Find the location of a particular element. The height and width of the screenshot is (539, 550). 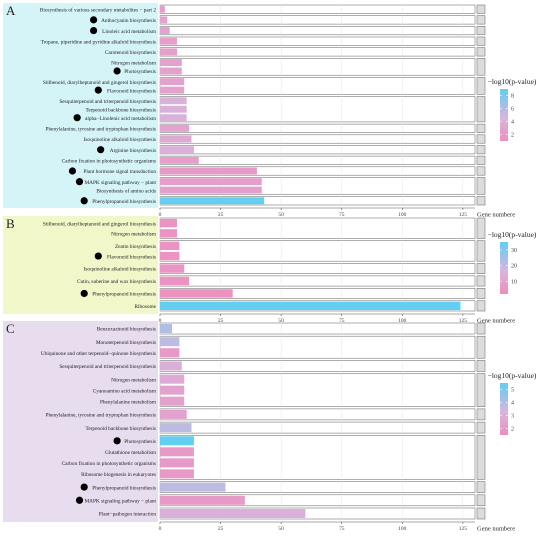

row-label: Anthocyanin biosynthesis is located at coordinates (128, 21).